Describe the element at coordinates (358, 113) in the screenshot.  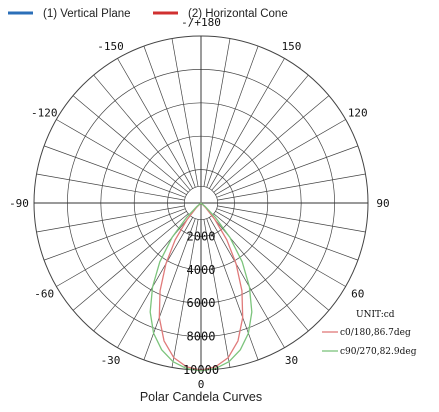
I see `angle-label: 120` at that location.